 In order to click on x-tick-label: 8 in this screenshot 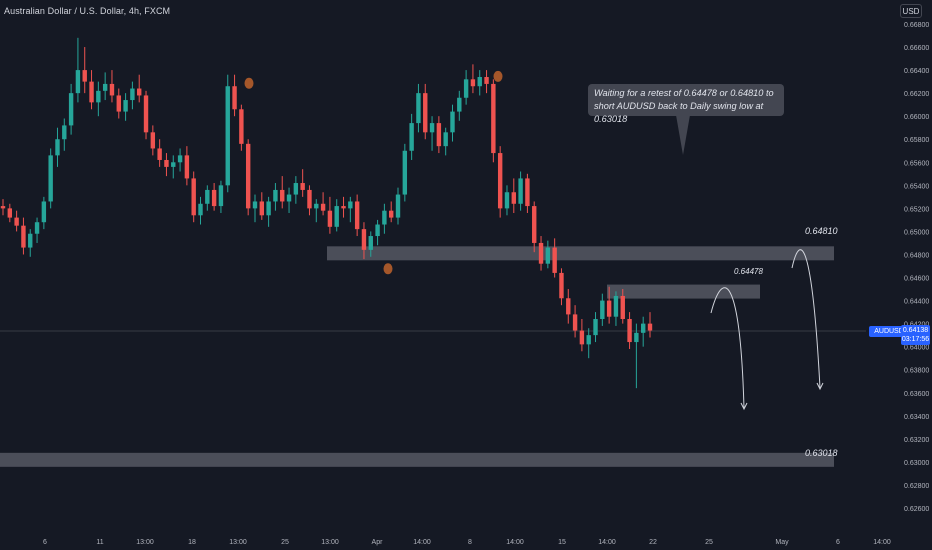, I will do `click(470, 542)`.